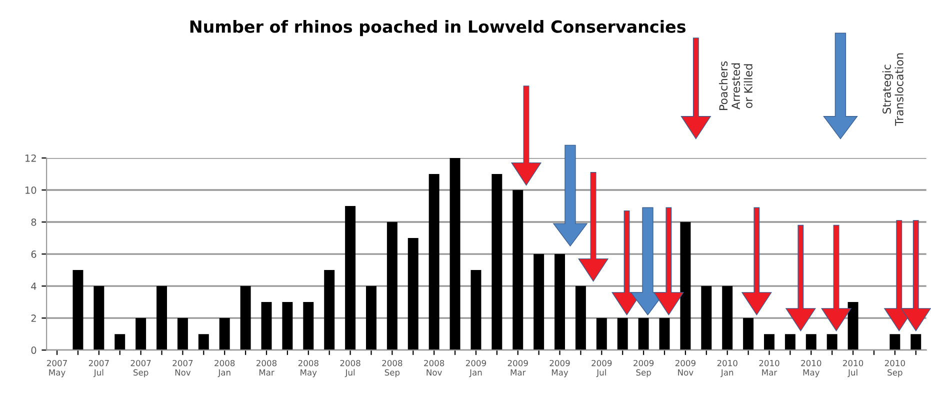 This screenshot has width=931, height=401. Describe the element at coordinates (893, 89) in the screenshot. I see `text: Strategic Translocation` at that location.